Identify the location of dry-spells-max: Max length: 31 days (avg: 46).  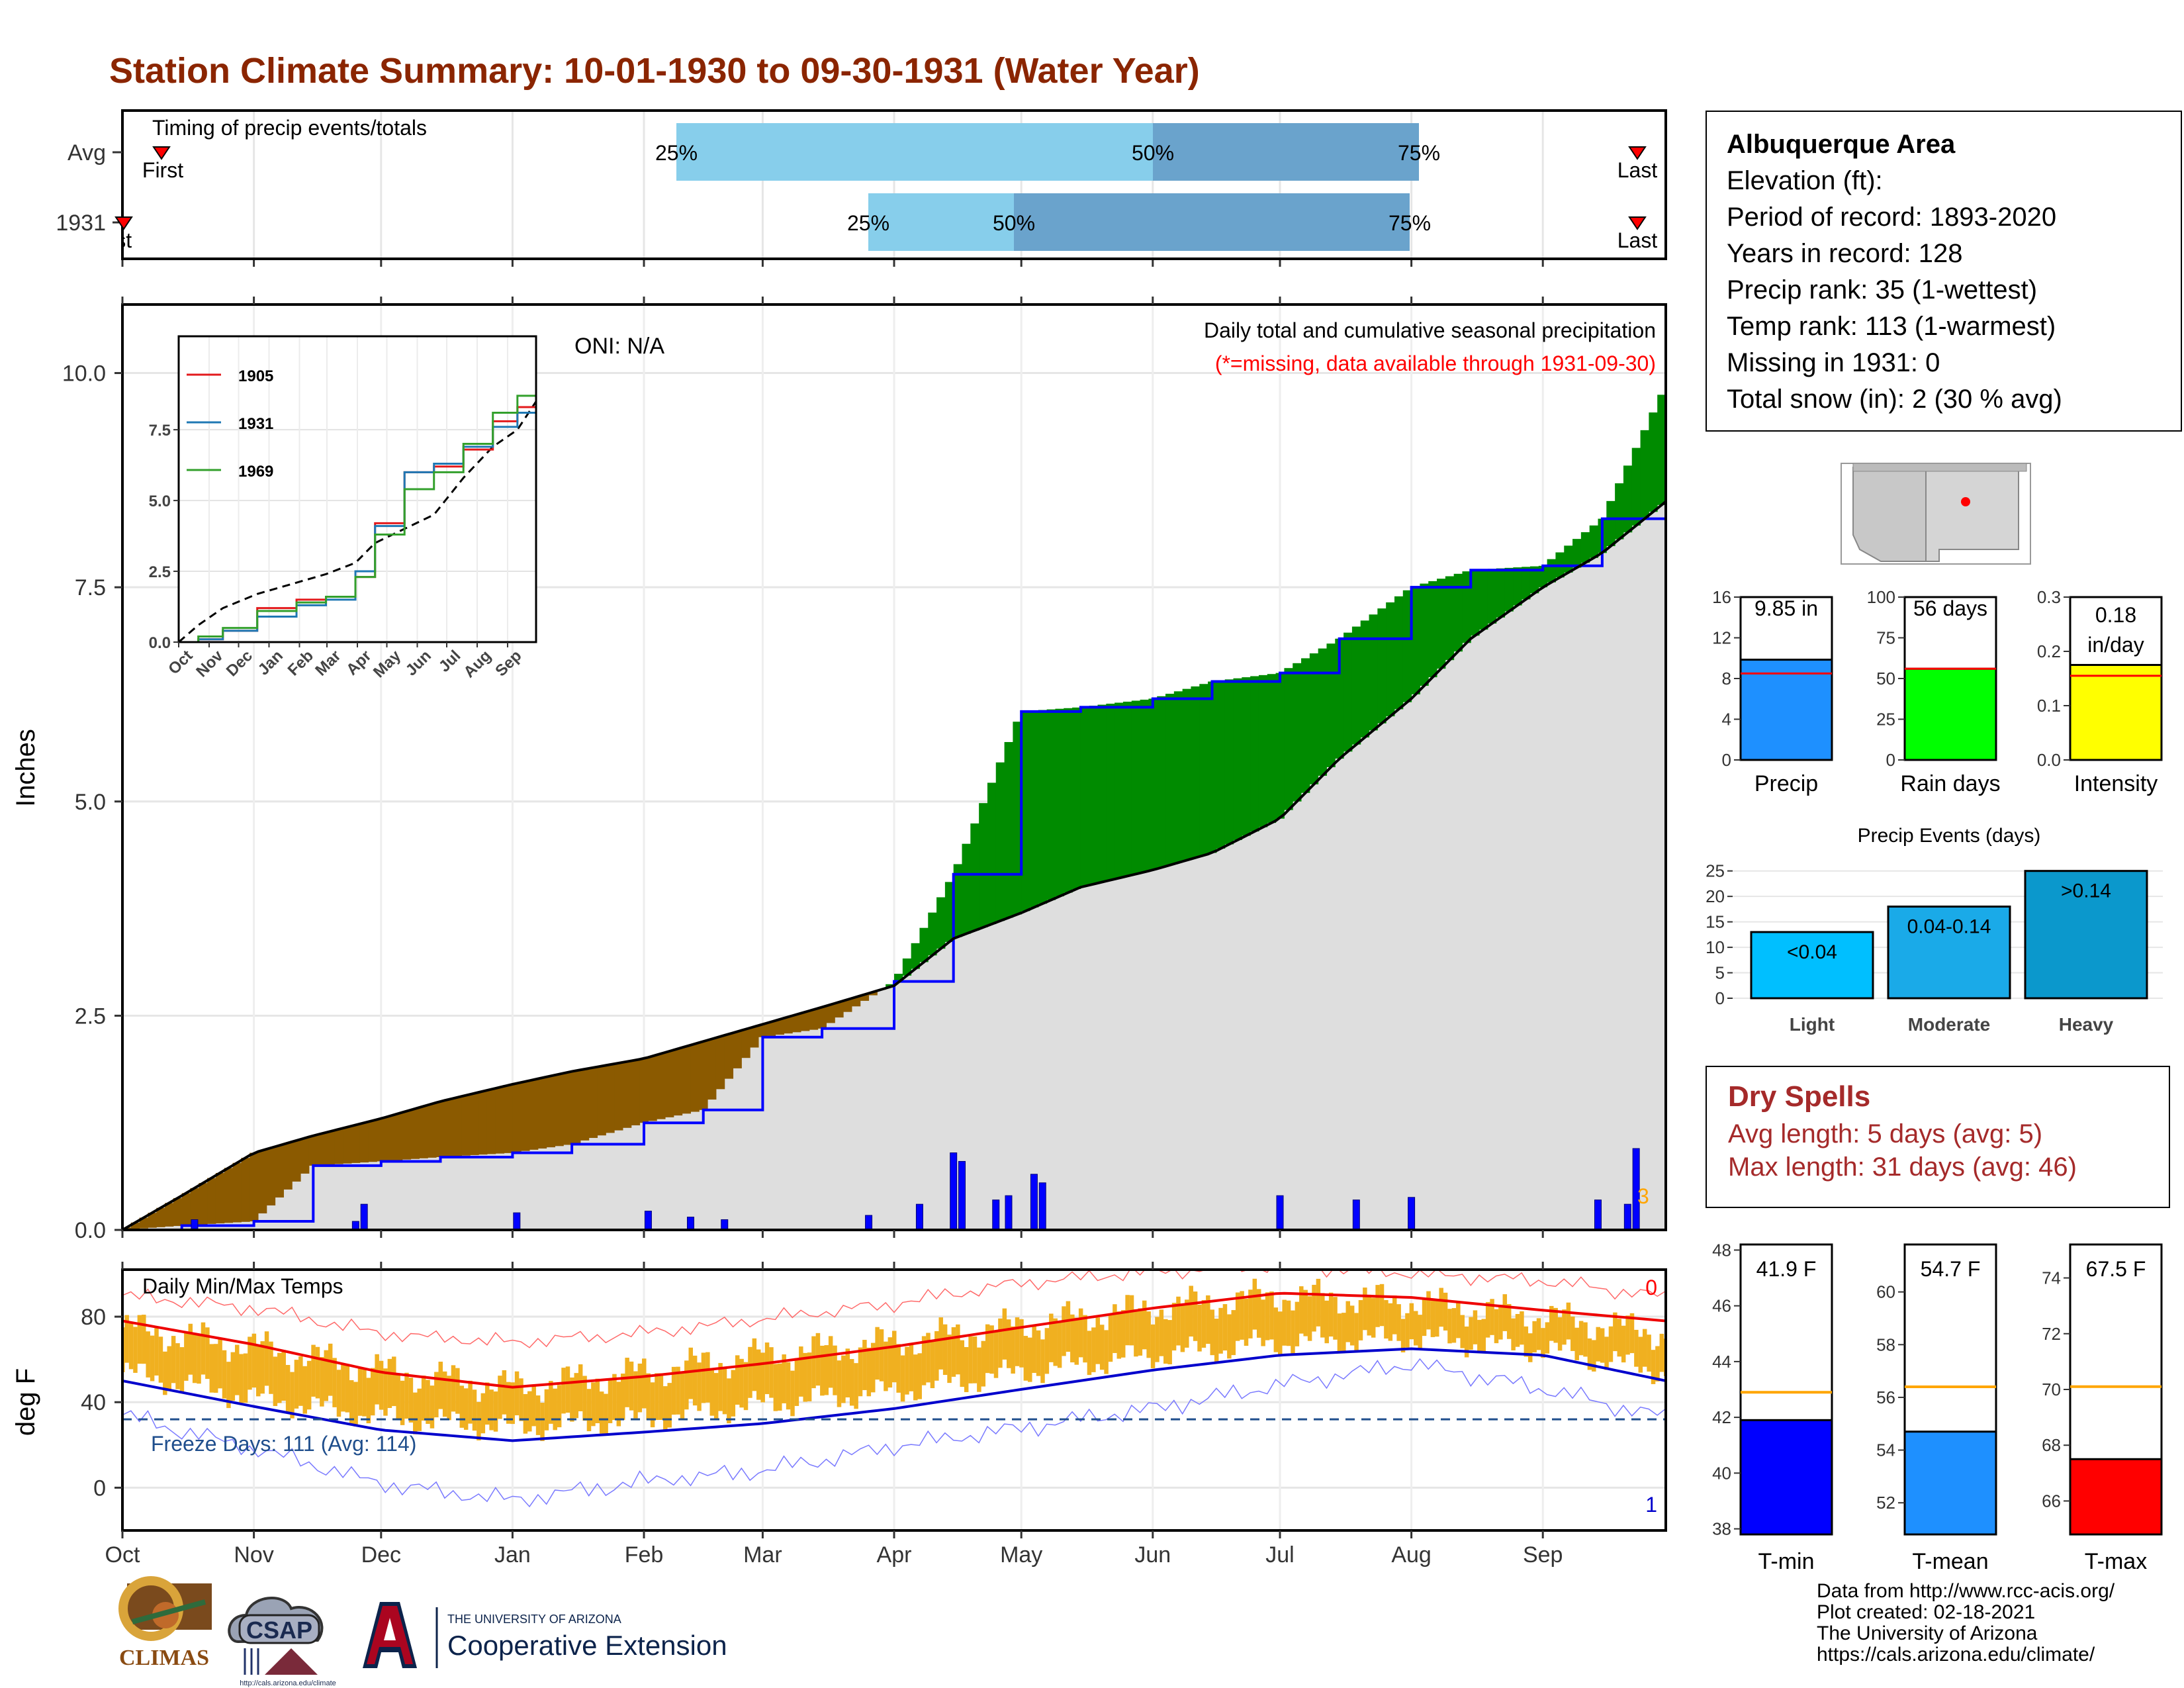
(1903, 1167).